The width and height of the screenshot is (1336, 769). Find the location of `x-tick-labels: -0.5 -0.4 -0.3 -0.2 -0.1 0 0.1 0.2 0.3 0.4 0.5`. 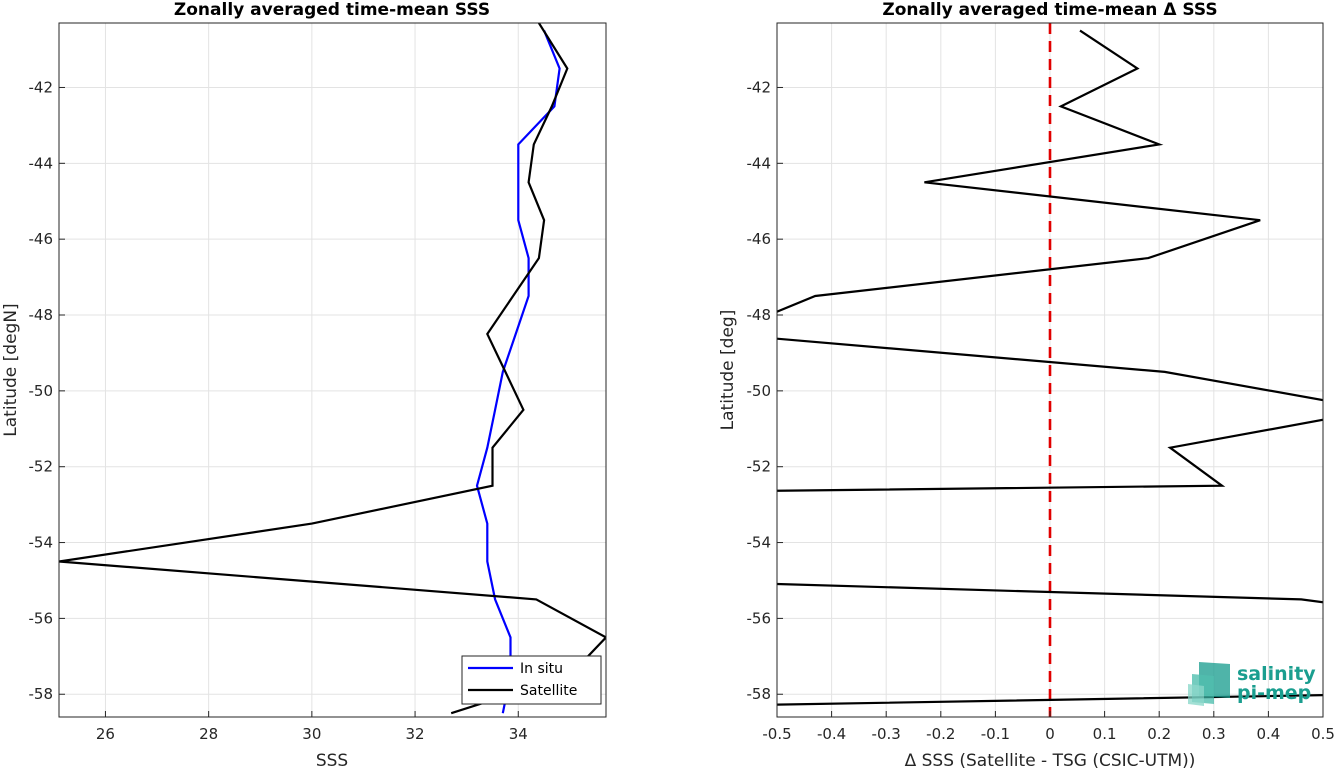

x-tick-labels: -0.5 -0.4 -0.3 -0.2 -0.1 0 0.1 0.2 0.3 0.4 0.5 is located at coordinates (1048, 727).